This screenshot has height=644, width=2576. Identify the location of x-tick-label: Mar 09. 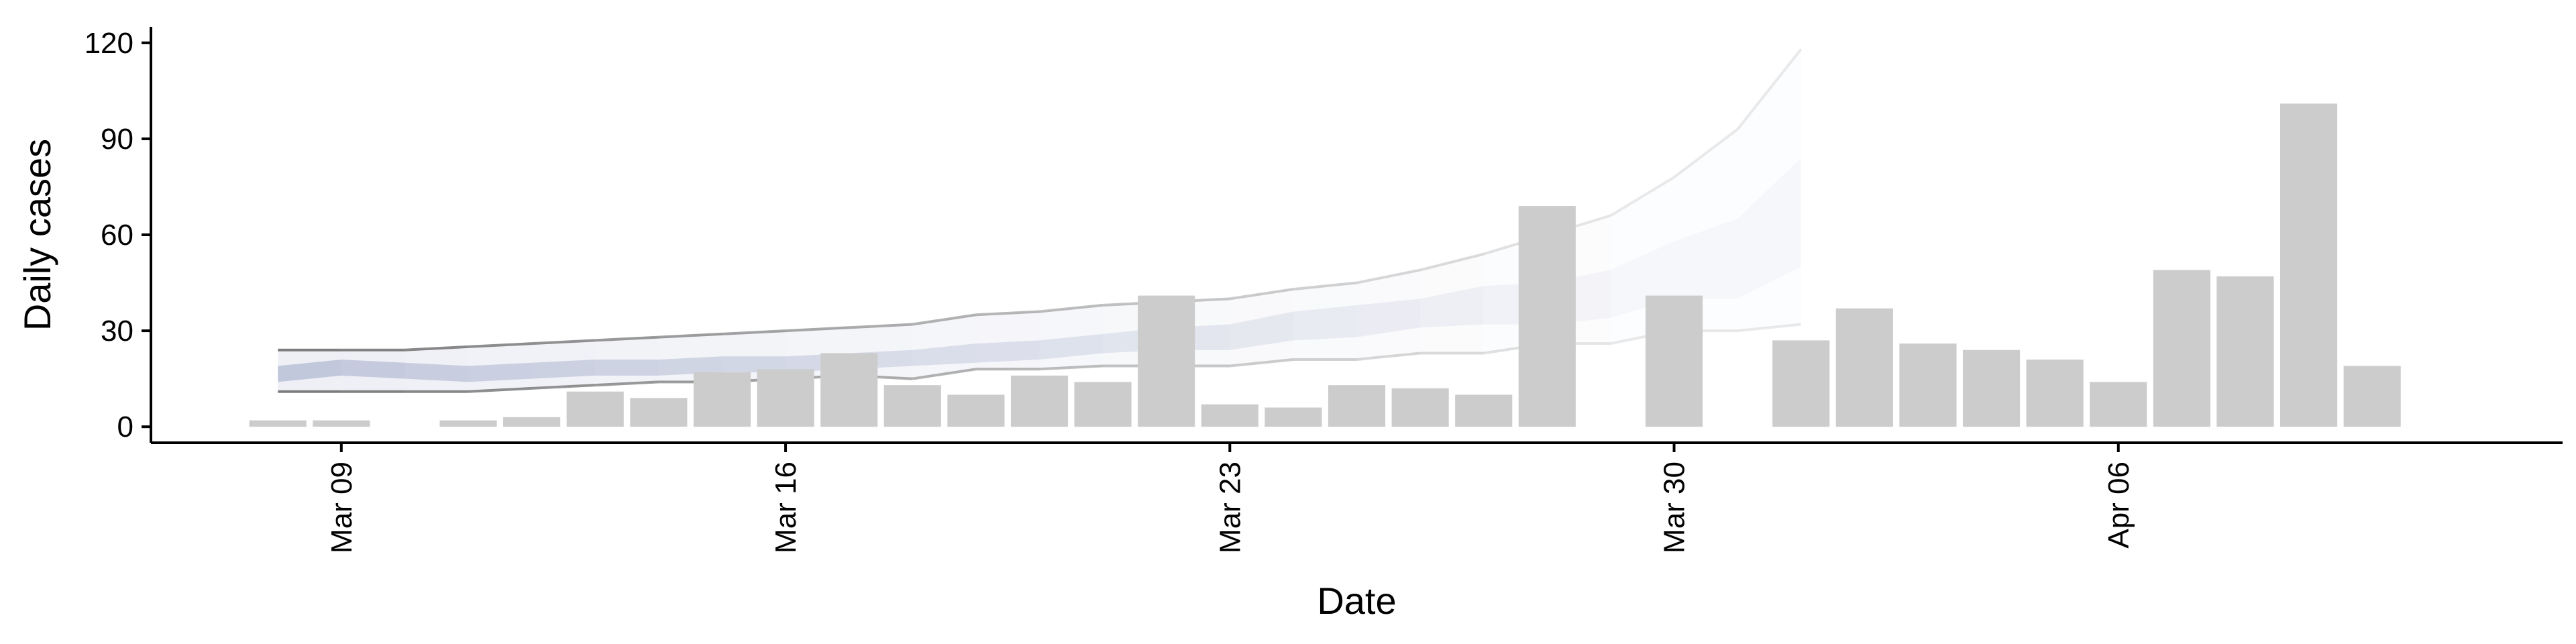
(341, 507).